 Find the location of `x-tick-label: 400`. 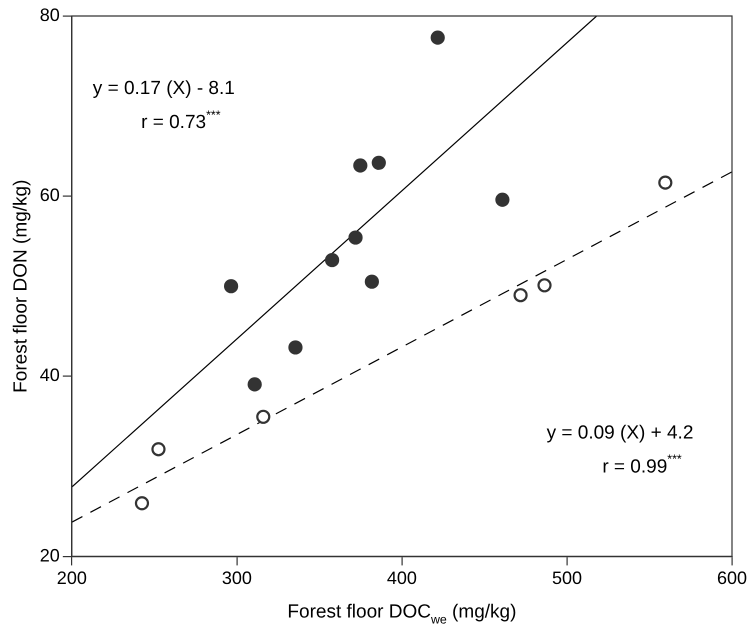

x-tick-label: 400 is located at coordinates (401, 578).